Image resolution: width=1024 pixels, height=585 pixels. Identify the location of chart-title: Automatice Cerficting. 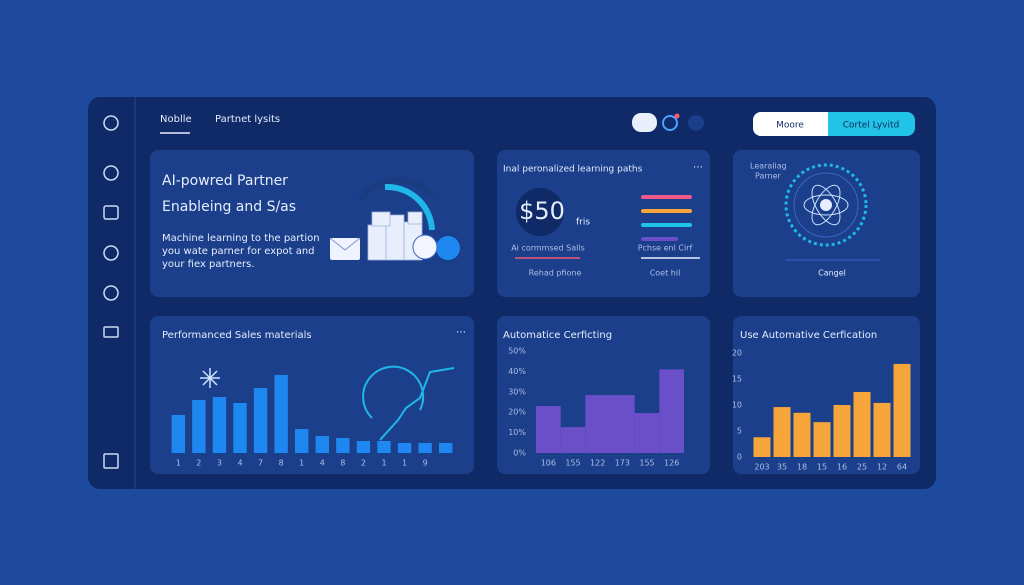
(557, 335).